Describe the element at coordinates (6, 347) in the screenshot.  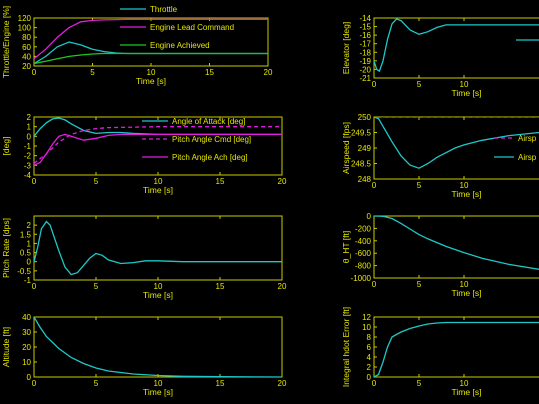
I see `y-axis-label: Altitude [ft]` at that location.